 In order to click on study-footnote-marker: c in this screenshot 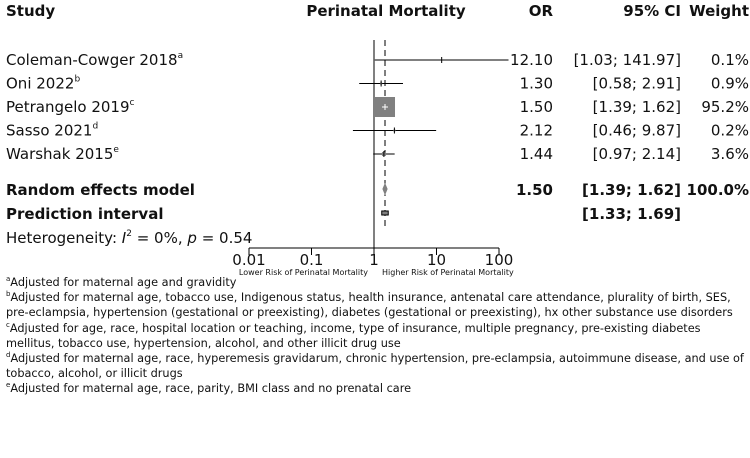, I will do `click(132, 103)`.